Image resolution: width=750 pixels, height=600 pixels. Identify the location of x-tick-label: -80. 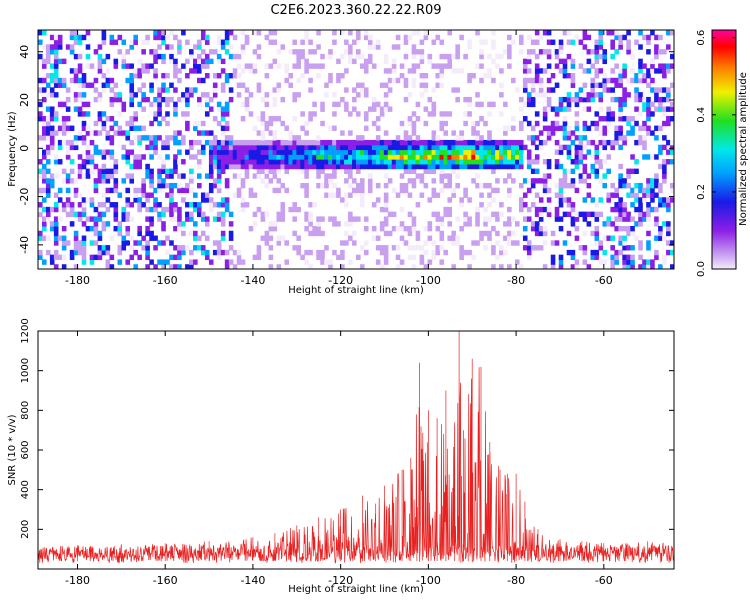
(516, 280).